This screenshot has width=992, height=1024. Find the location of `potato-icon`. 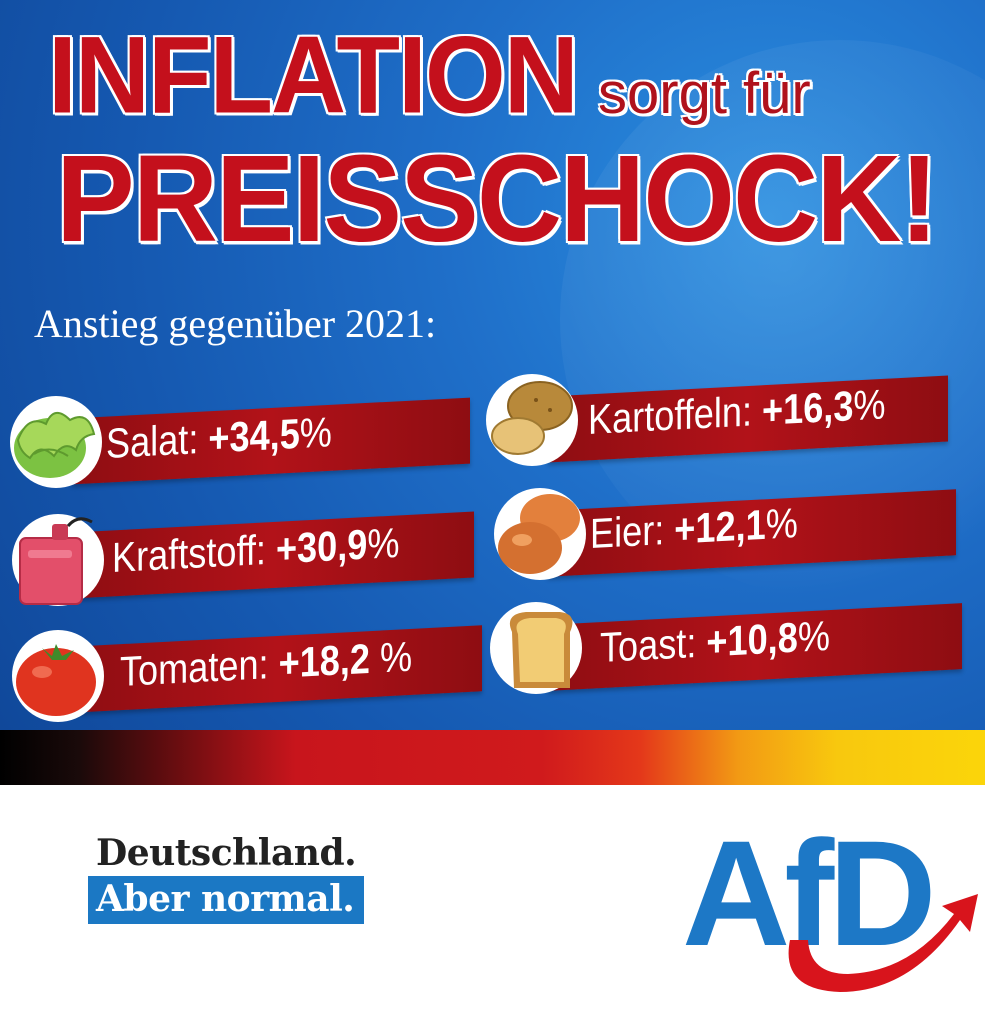

potato-icon is located at coordinates (532, 420).